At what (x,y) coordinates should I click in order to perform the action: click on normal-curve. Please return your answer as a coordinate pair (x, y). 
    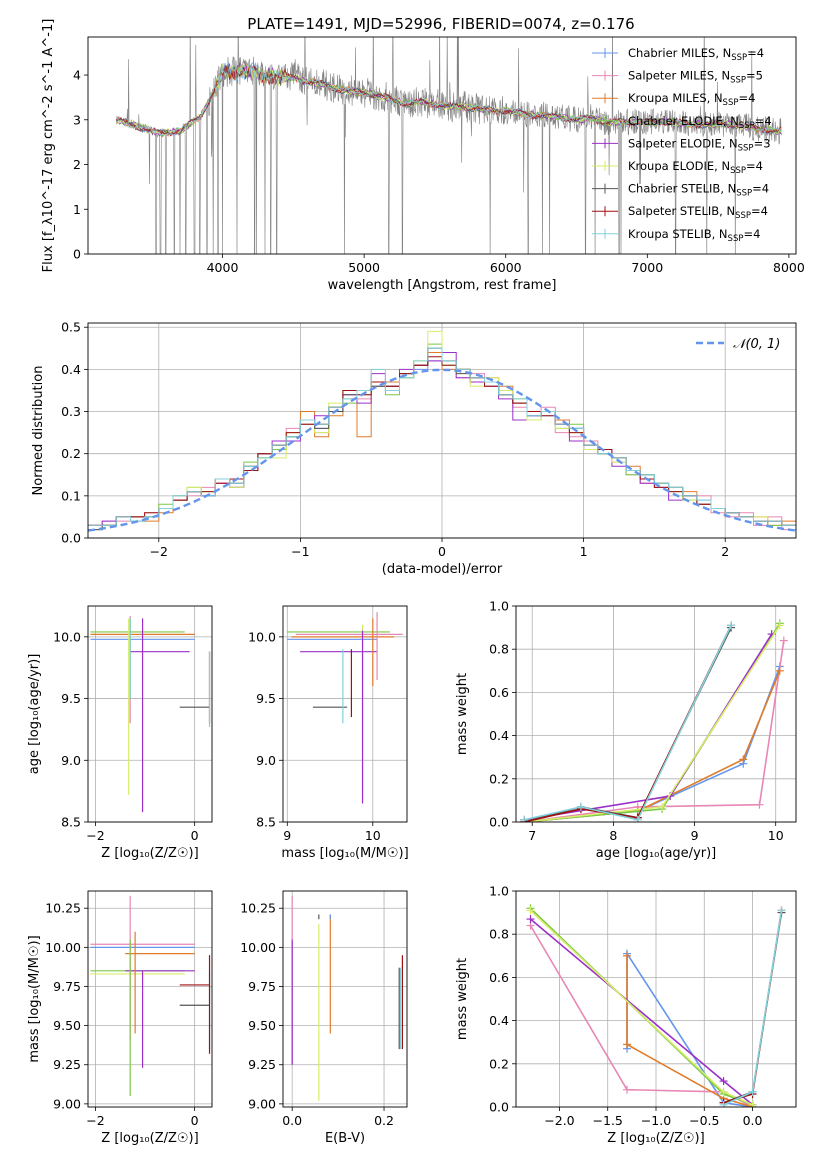
    Looking at the image, I should click on (442, 450).